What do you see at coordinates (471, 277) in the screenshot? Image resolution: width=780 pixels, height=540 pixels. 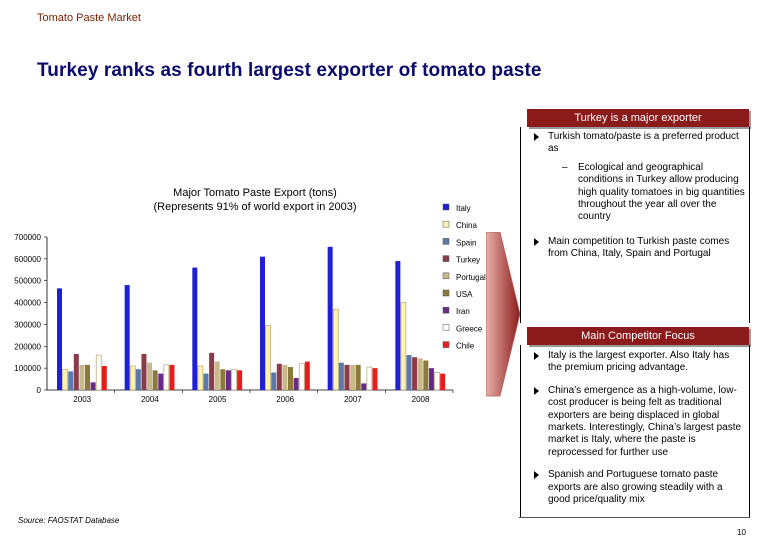 I see `legend-label: Portugal` at bounding box center [471, 277].